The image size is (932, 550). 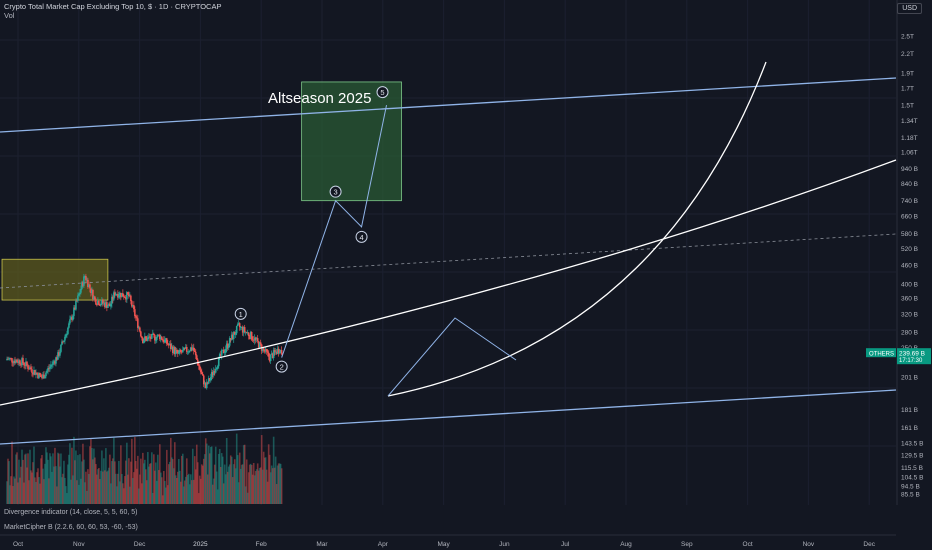 I want to click on price-tick-label: 1.34T, so click(x=909, y=121).